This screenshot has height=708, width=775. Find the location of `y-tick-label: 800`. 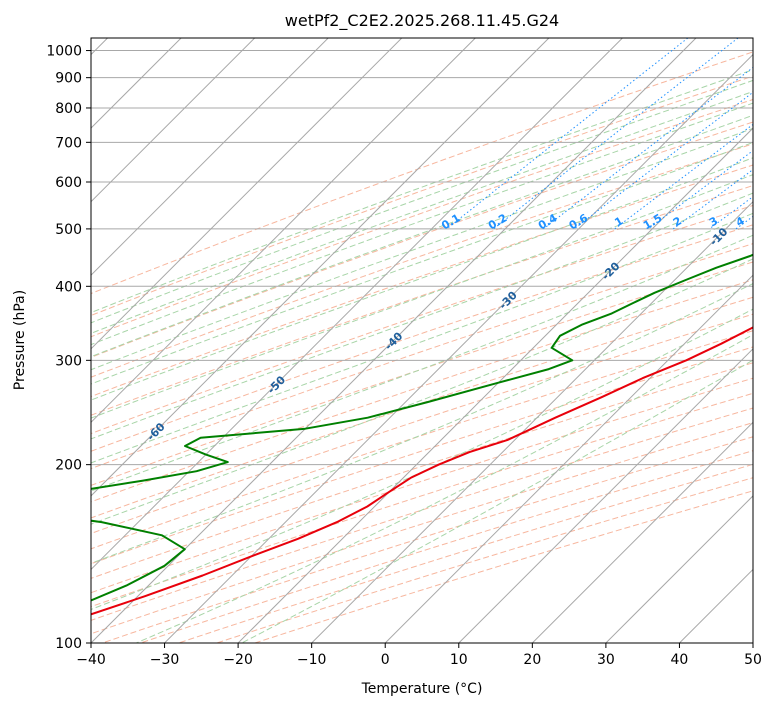

y-tick-label: 800 is located at coordinates (68, 109).